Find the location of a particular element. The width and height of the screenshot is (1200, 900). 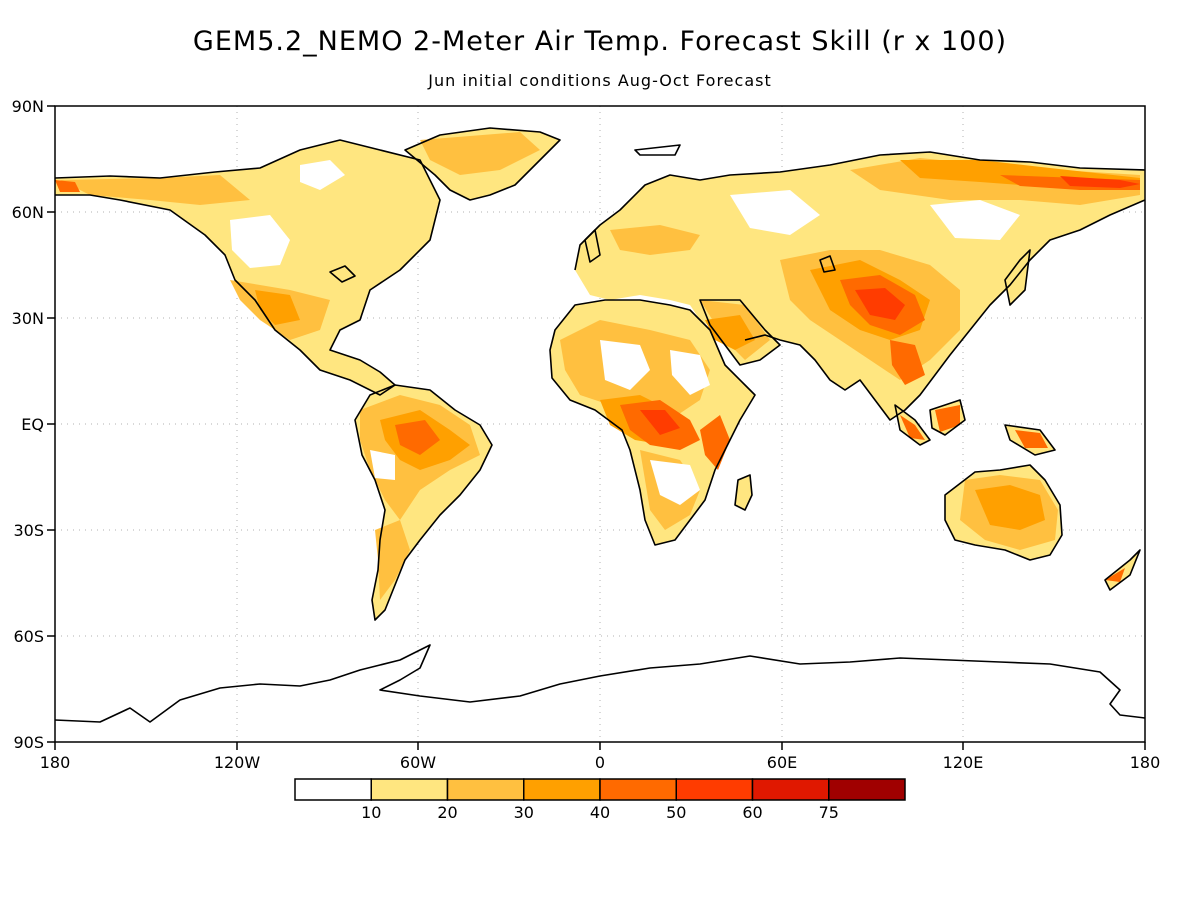

colorbar-labels: 10 20 30 40 50 60 75 is located at coordinates (600, 812).